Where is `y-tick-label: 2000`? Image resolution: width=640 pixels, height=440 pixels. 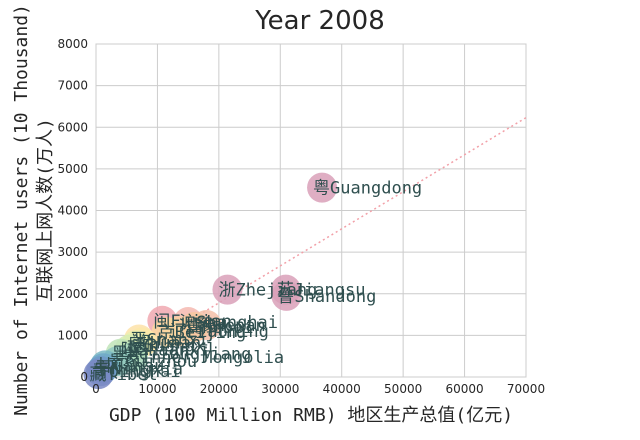 y-tick-label: 2000 is located at coordinates (72, 294).